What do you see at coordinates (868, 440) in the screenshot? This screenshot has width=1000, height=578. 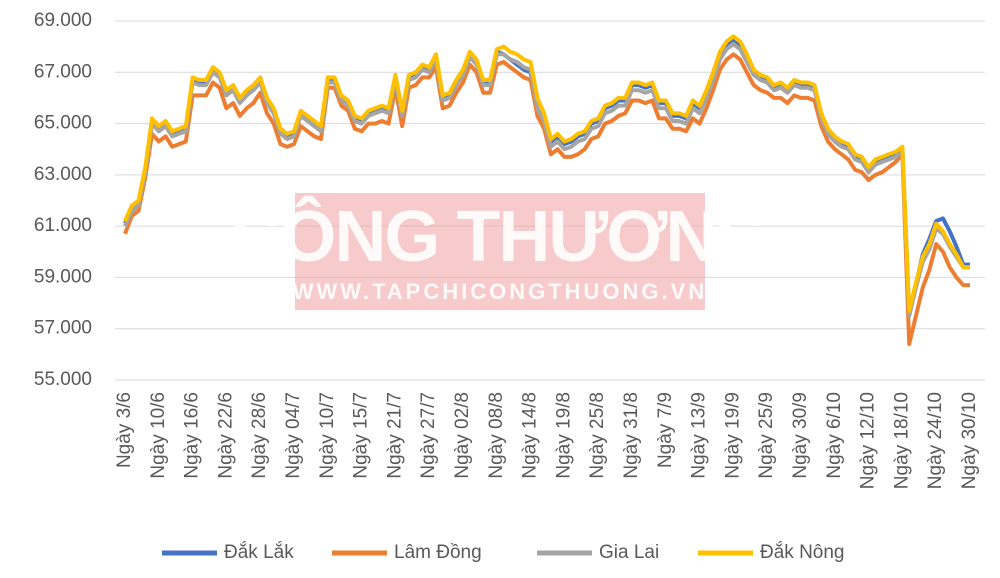 I see `x-tick-label: Ngày 12/10` at bounding box center [868, 440].